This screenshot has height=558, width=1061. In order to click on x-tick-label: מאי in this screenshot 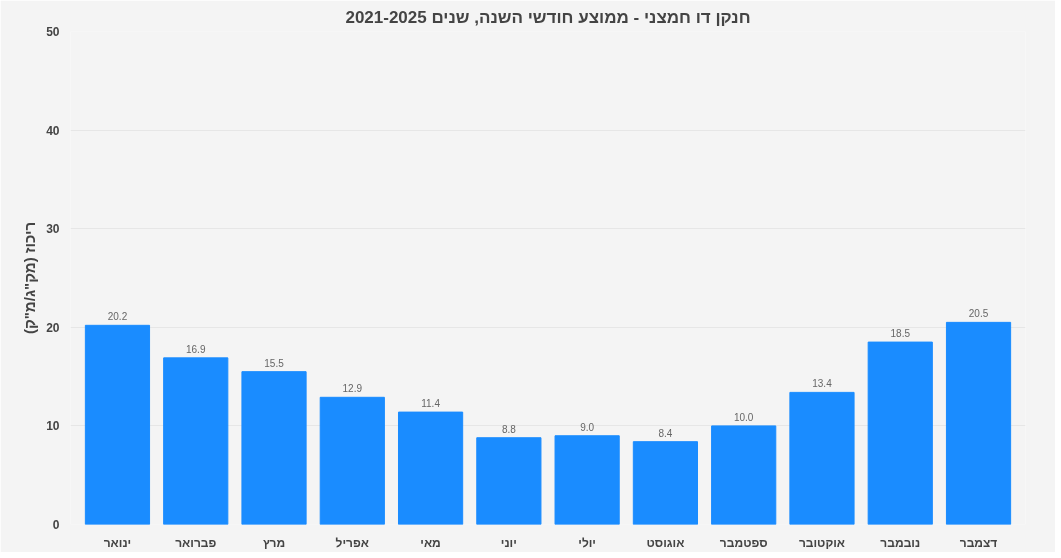, I will do `click(430, 542)`.